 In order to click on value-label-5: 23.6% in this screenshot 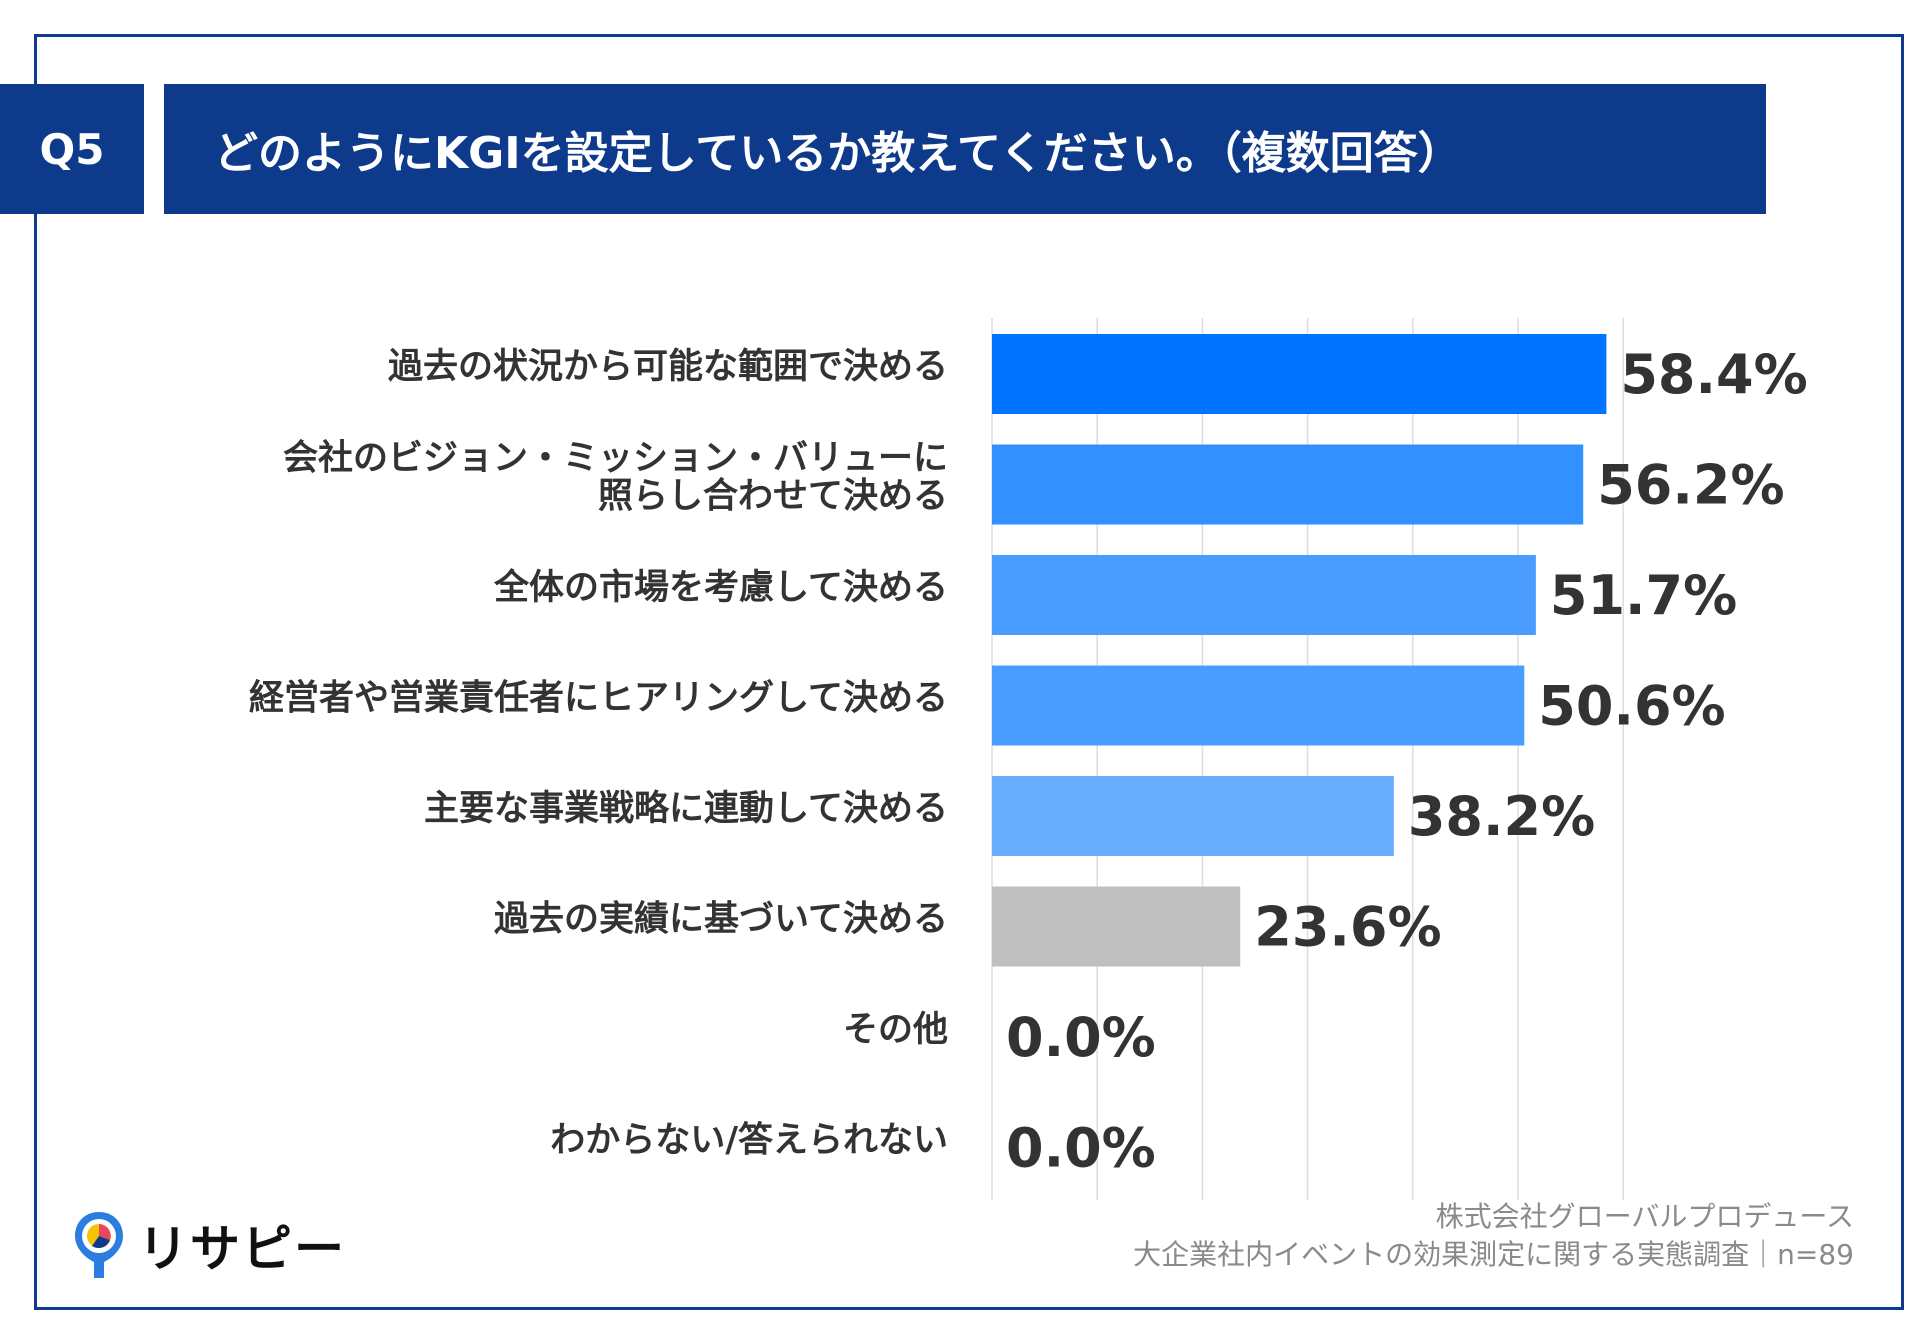, I will do `click(1347, 927)`.